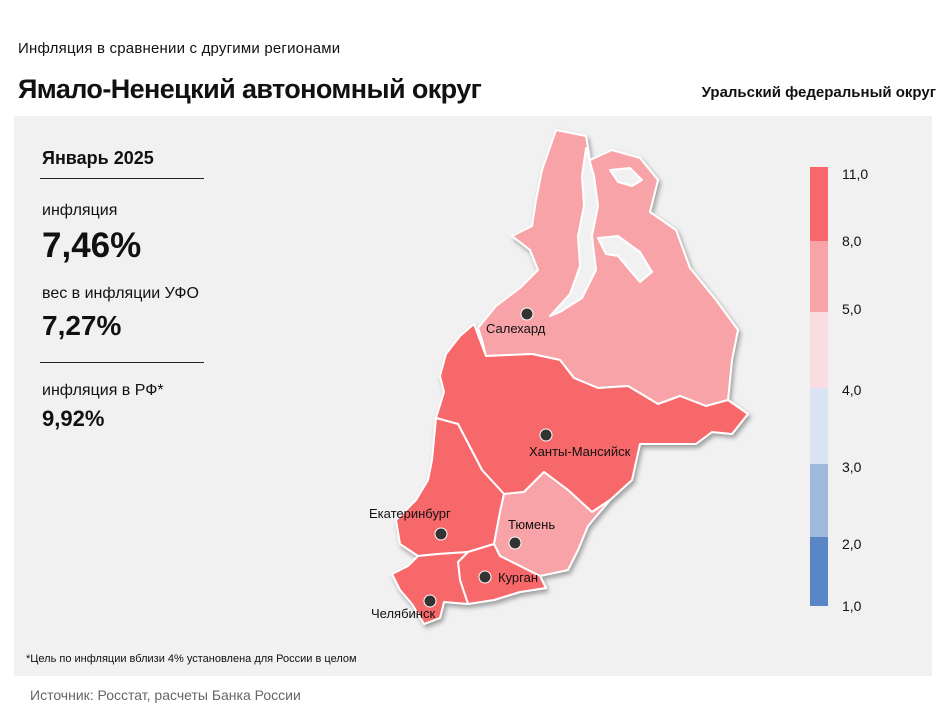  I want to click on subtitle: Инфляция в сравнении с другими регионами, so click(179, 48).